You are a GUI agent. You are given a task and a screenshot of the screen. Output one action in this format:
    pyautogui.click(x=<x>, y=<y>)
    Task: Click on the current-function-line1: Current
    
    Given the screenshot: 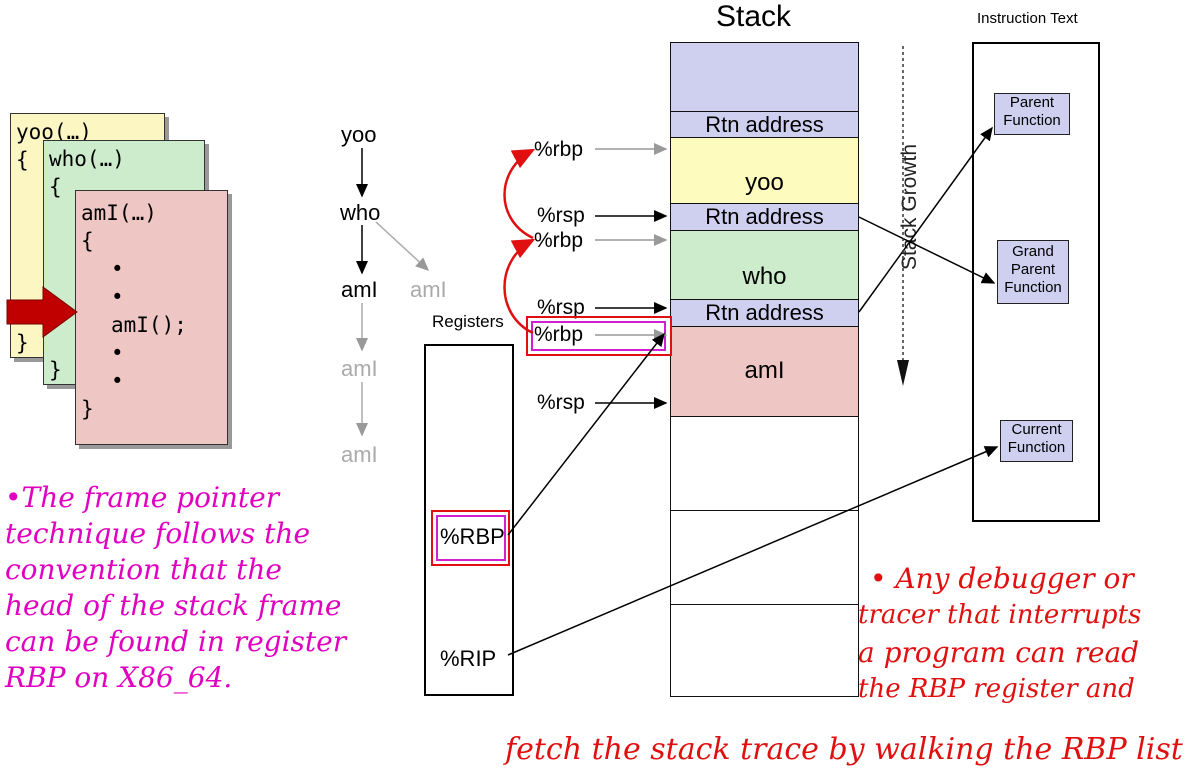 What is the action you would take?
    pyautogui.click(x=1036, y=429)
    